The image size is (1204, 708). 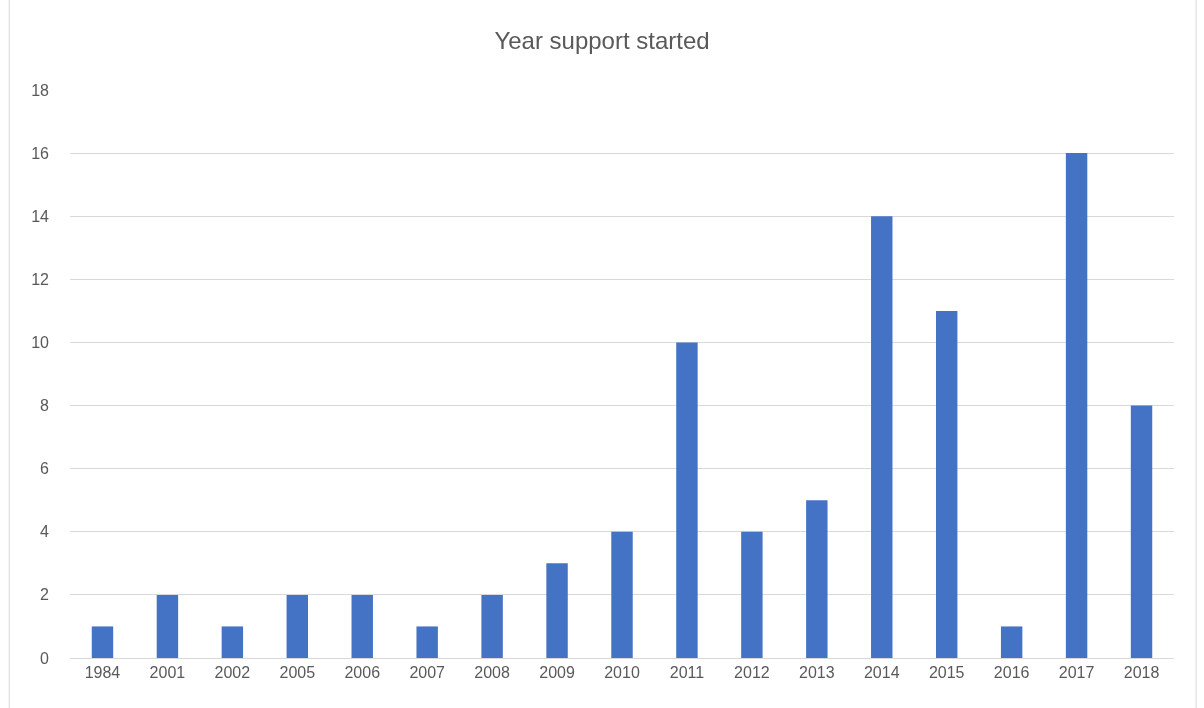 What do you see at coordinates (40, 279) in the screenshot?
I see `y-tick-label: 12` at bounding box center [40, 279].